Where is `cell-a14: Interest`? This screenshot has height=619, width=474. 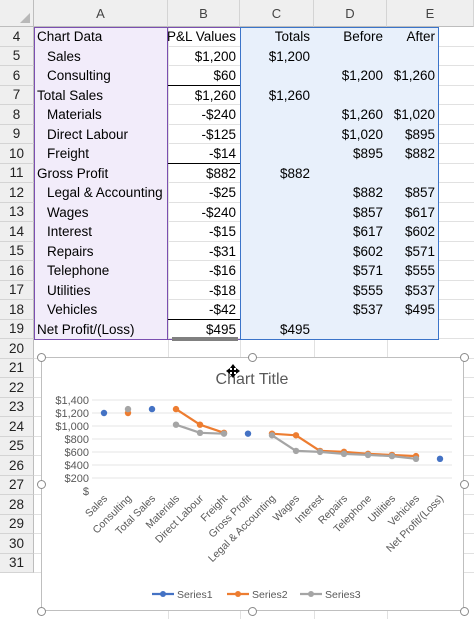
cell-a14: Interest is located at coordinates (70, 232).